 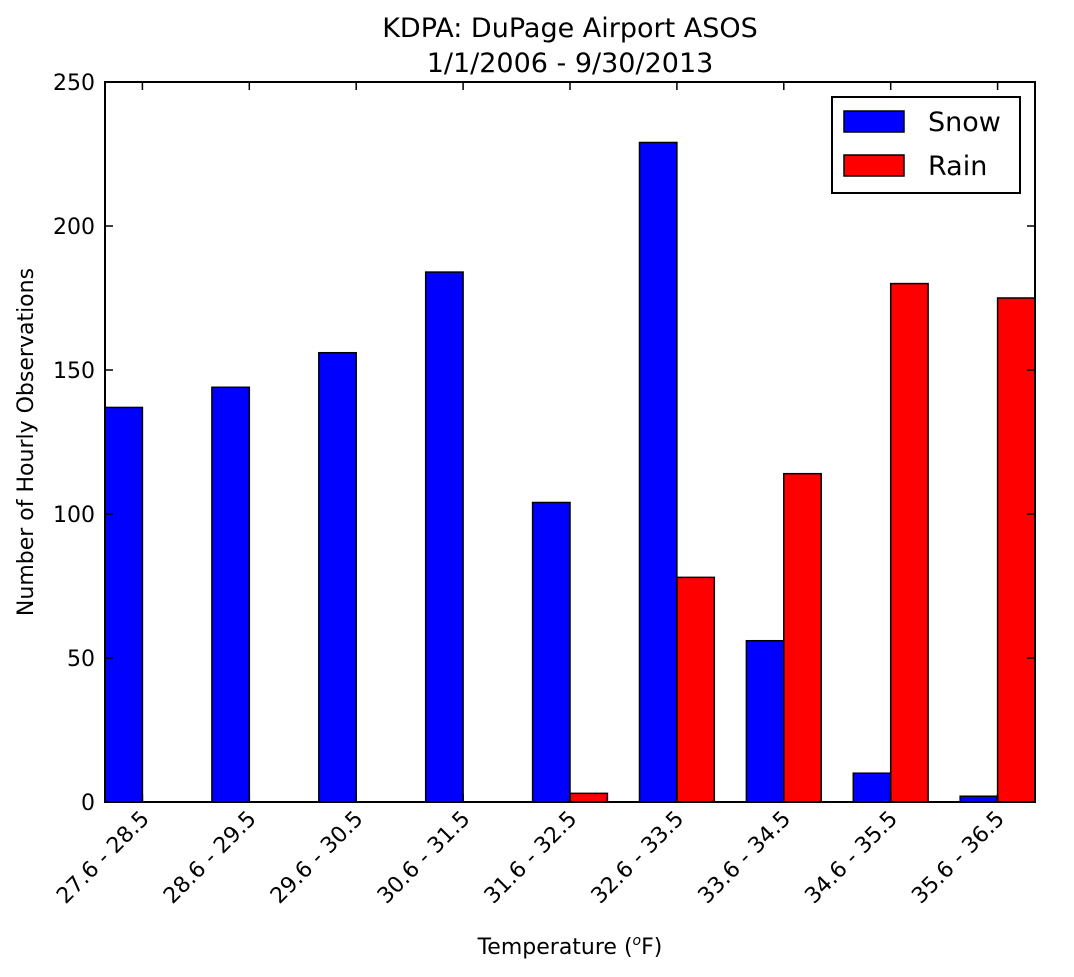 What do you see at coordinates (638, 858) in the screenshot?
I see `x-tick-label-5: 32.6 - 33.5` at bounding box center [638, 858].